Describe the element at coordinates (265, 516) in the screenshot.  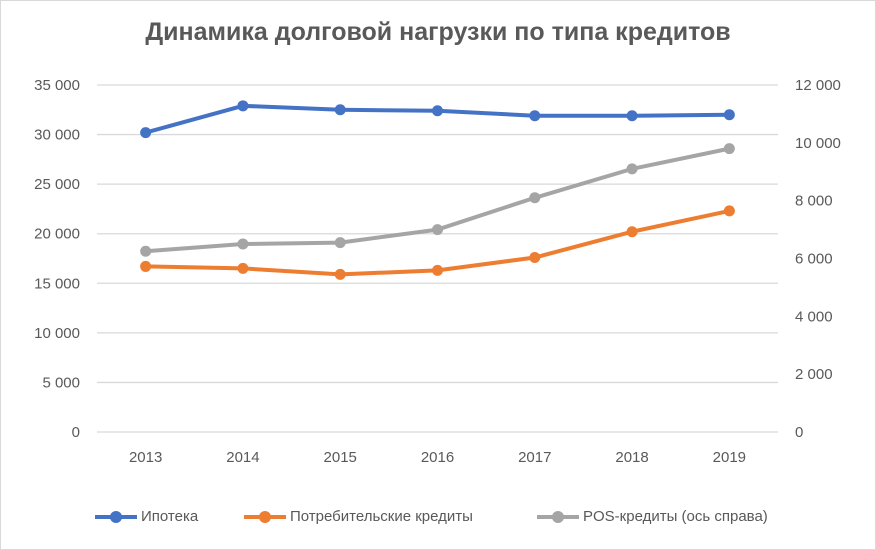
I see `legend-marker-consumer` at that location.